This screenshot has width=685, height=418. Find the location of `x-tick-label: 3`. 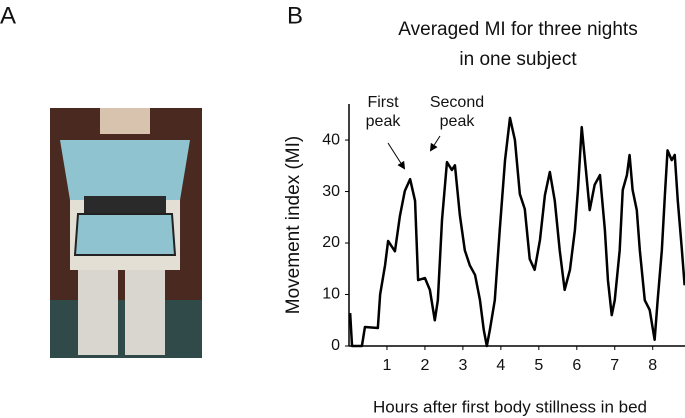

x-tick-label: 3 is located at coordinates (462, 365).